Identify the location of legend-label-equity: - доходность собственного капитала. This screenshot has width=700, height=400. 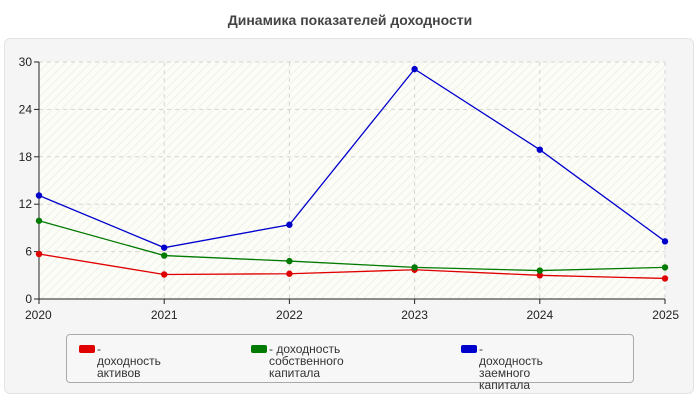
(306, 361).